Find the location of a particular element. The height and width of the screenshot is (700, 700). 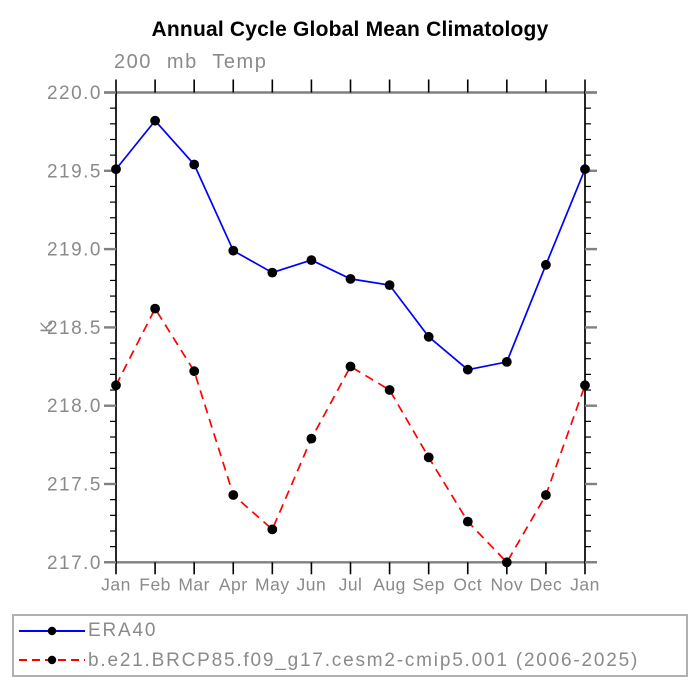

x-tick-label: Dec is located at coordinates (546, 584).